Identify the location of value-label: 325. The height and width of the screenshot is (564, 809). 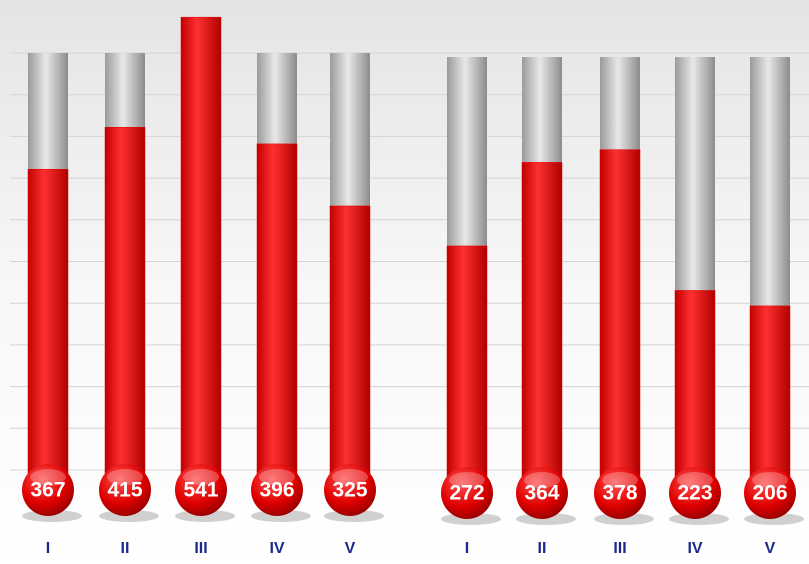
(349, 490).